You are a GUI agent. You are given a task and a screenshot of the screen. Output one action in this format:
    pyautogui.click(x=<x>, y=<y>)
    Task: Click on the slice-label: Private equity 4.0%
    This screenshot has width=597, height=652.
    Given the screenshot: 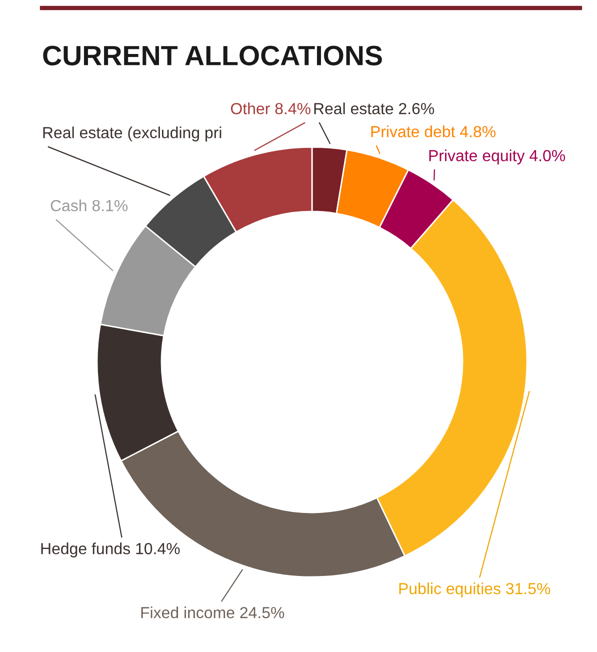 What is the action you would take?
    pyautogui.click(x=497, y=157)
    